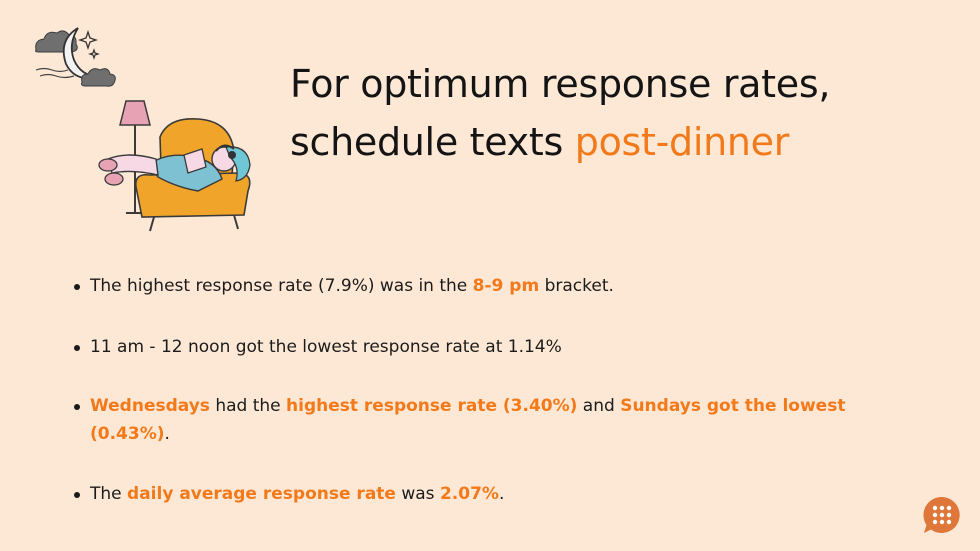  Describe the element at coordinates (150, 406) in the screenshot. I see `bullet-highlight: Wednesdays` at that location.